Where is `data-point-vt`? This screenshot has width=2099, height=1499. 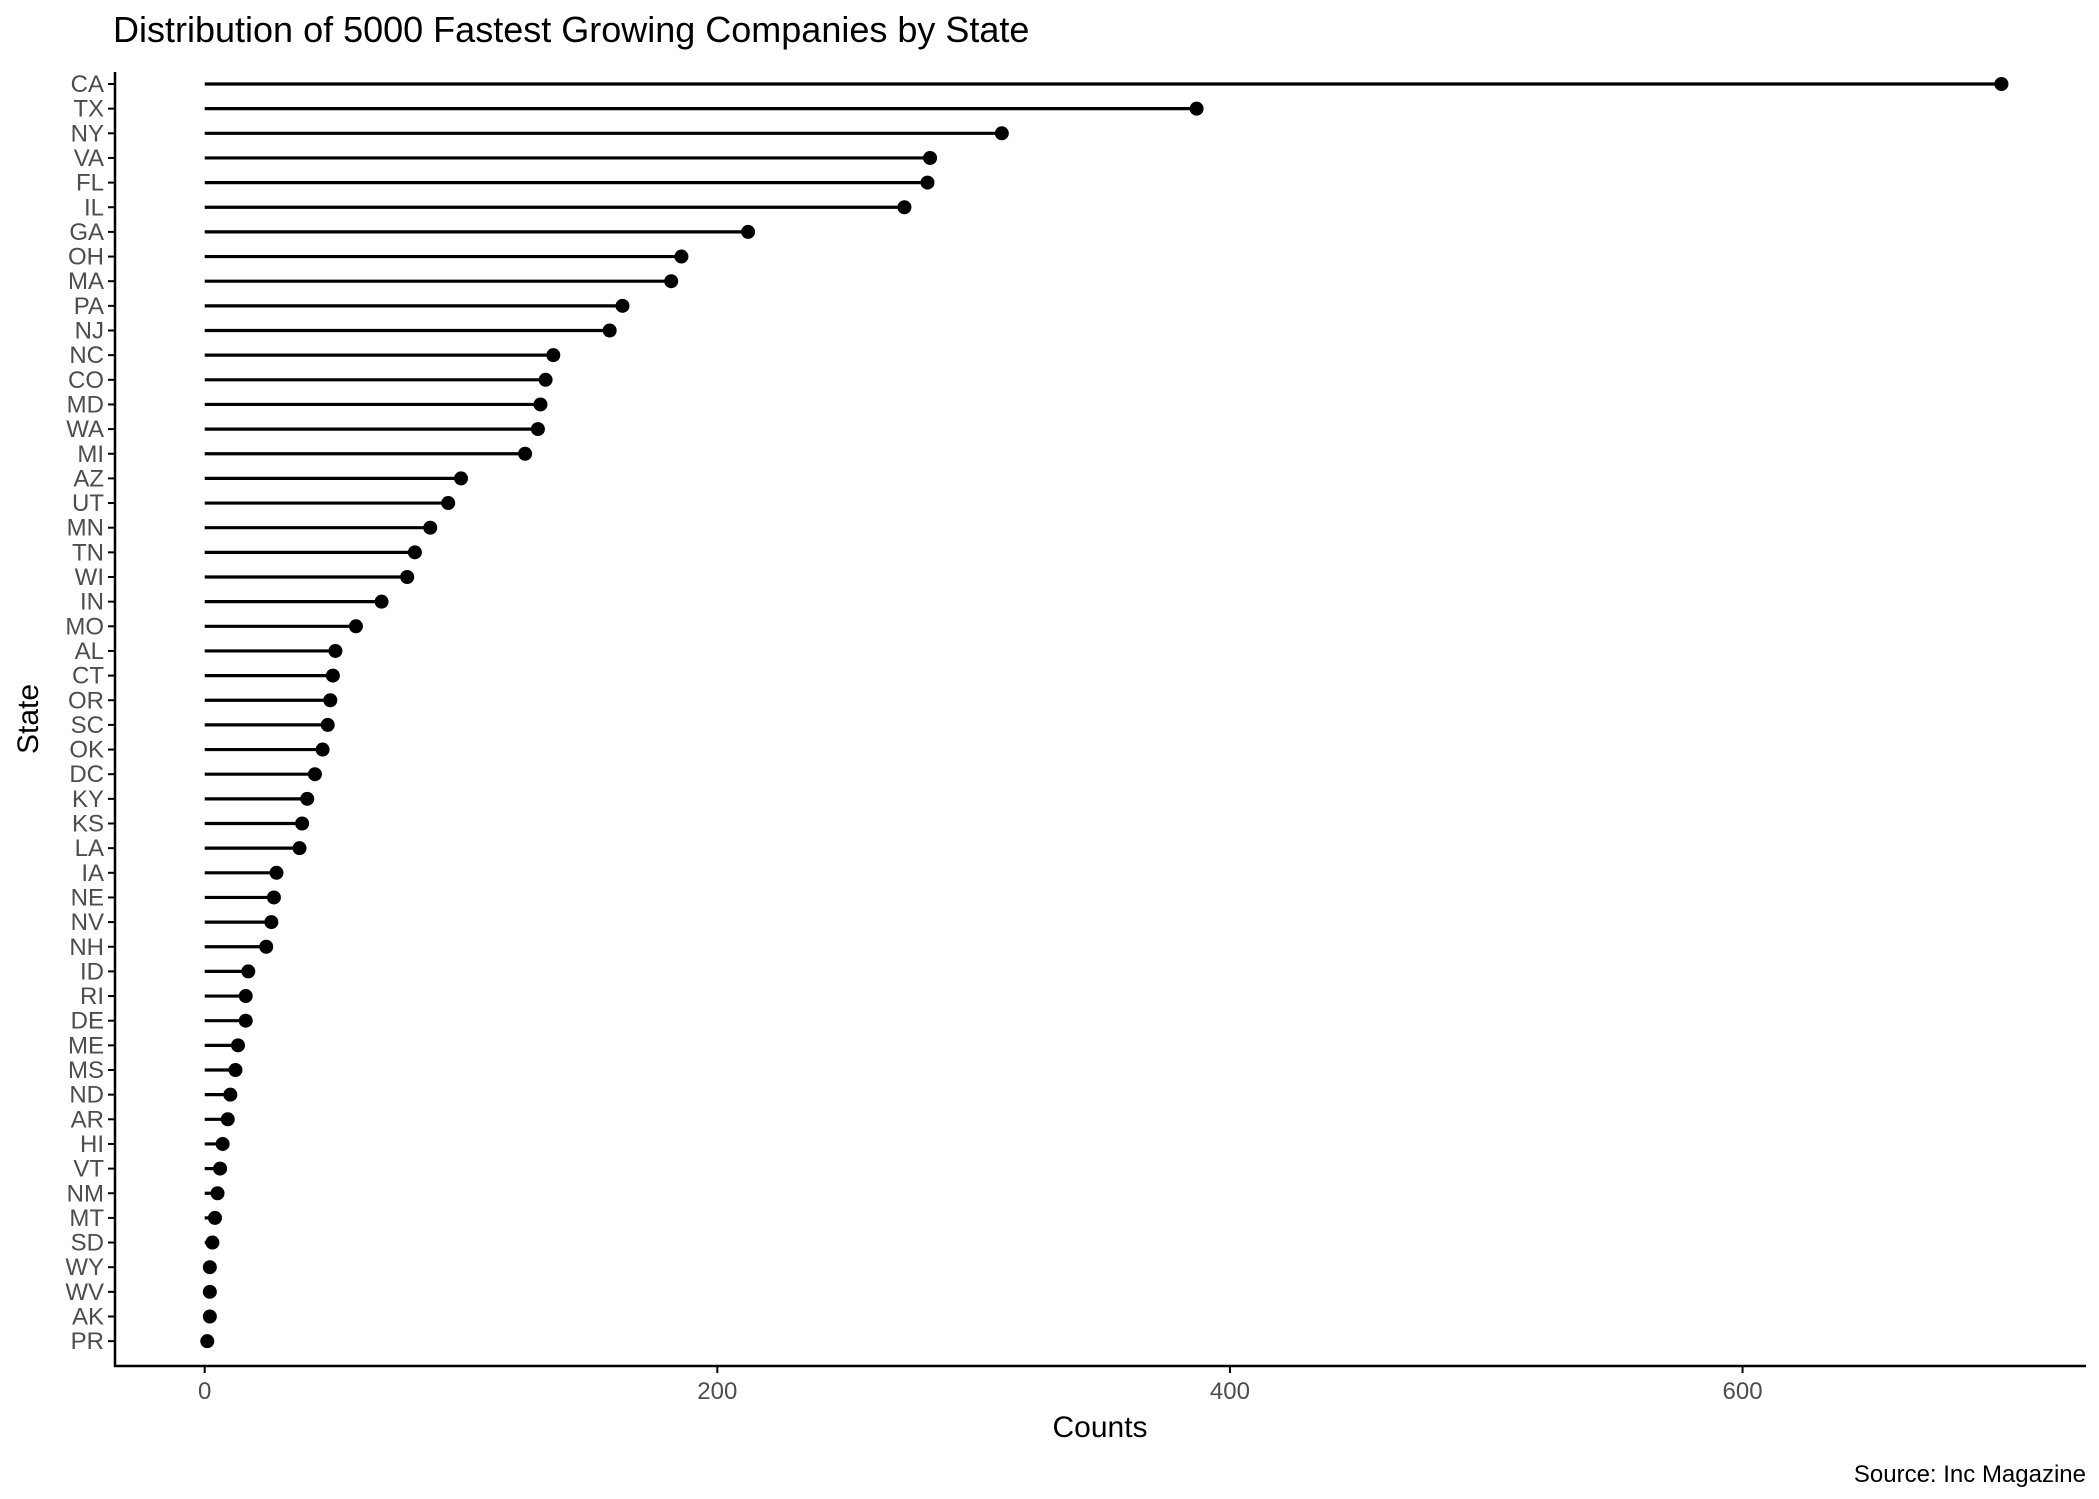 data-point-vt is located at coordinates (220, 1168).